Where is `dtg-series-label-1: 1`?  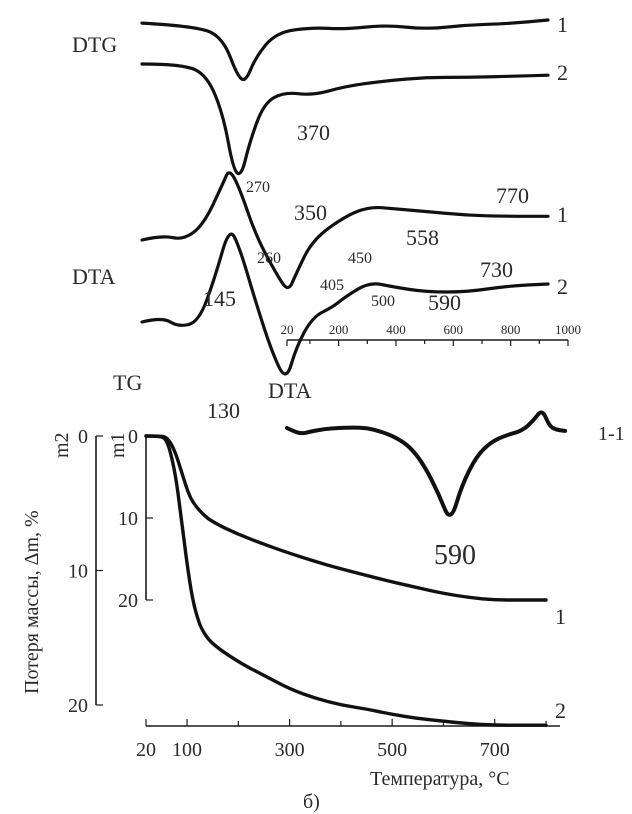 dtg-series-label-1: 1 is located at coordinates (562, 24).